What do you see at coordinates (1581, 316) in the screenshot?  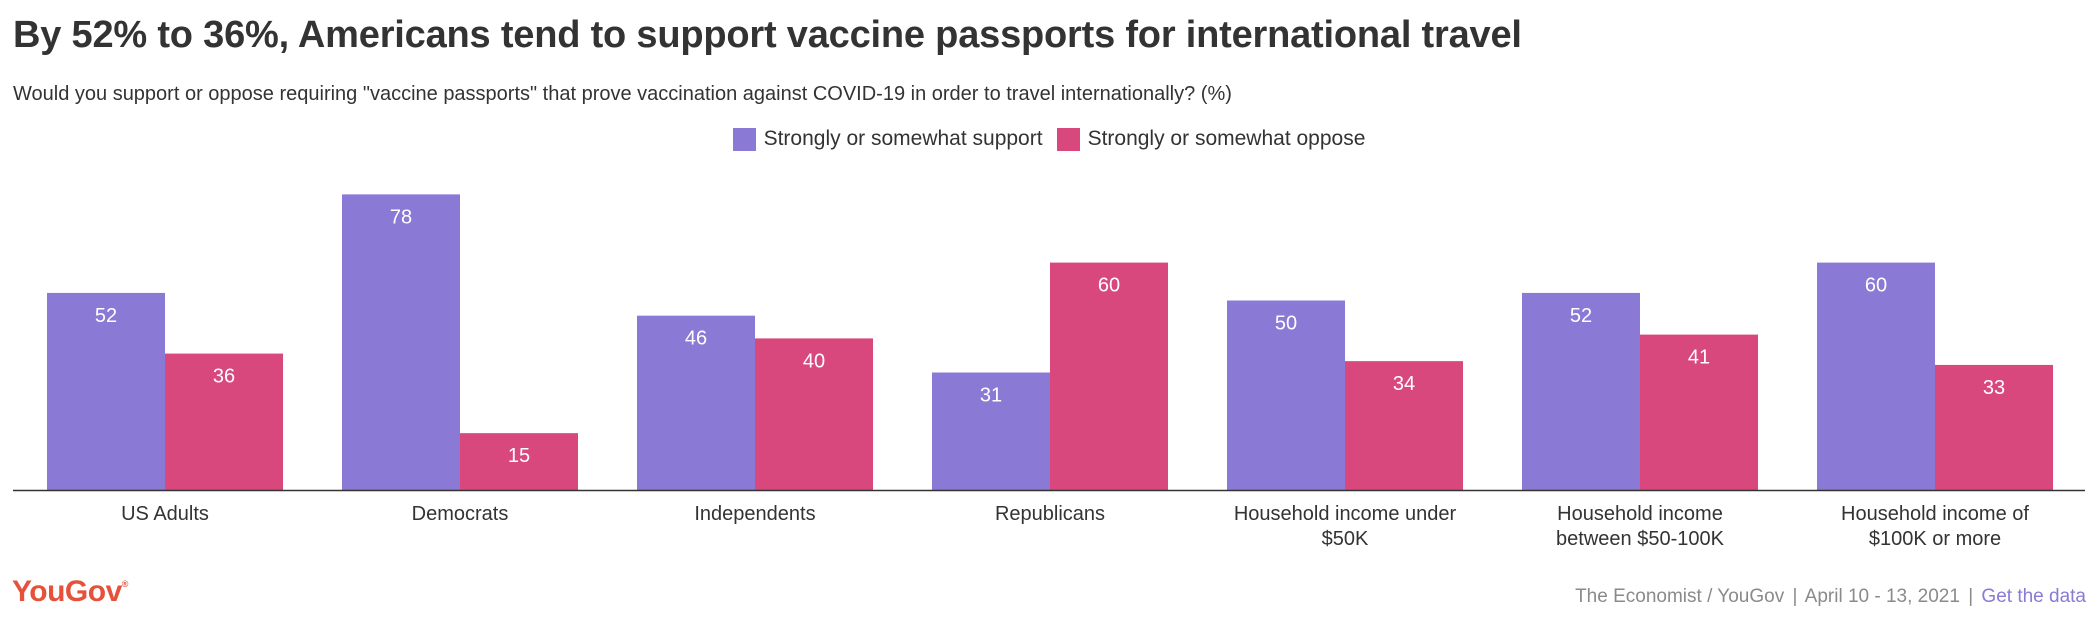 I see `value-label-support-5: 52` at bounding box center [1581, 316].